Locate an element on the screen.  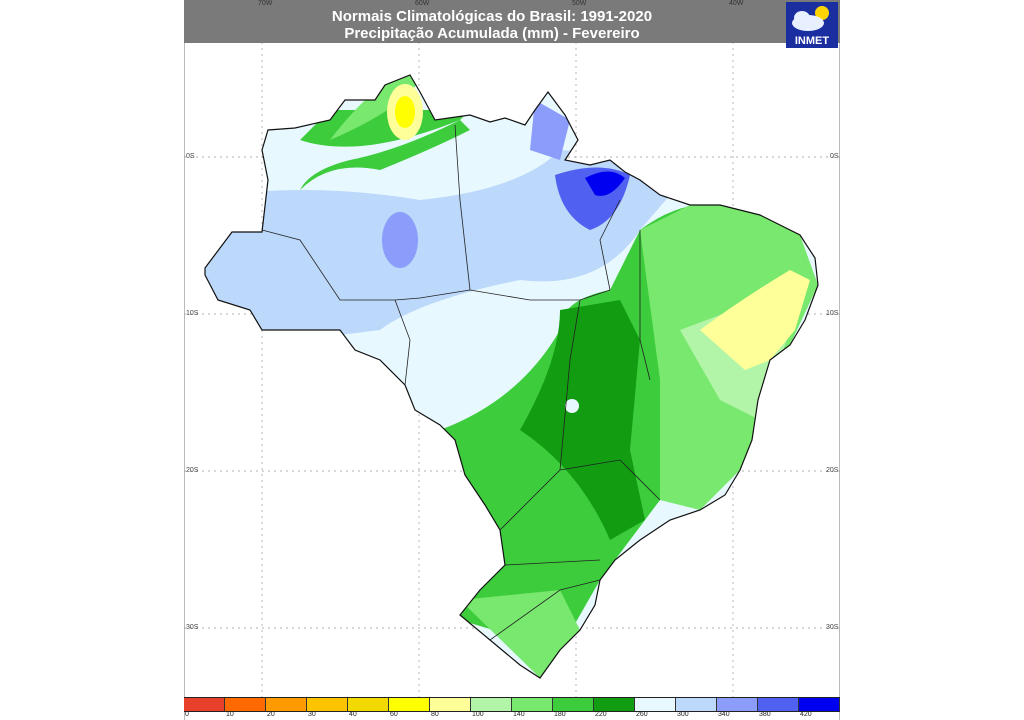
legend-tick-label: 80 is located at coordinates (435, 714).